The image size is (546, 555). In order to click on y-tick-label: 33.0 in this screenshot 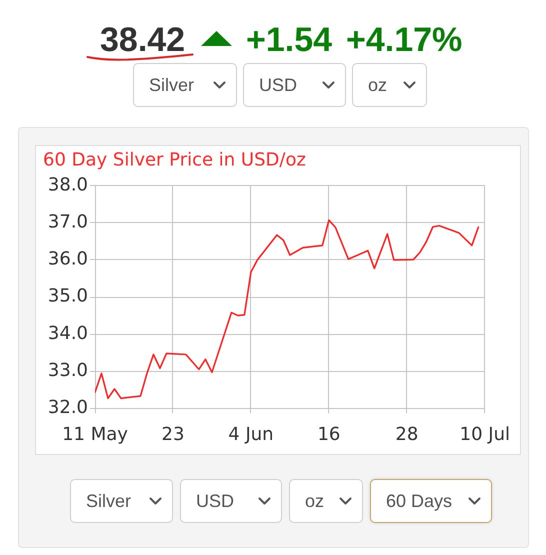, I will do `click(68, 370)`.